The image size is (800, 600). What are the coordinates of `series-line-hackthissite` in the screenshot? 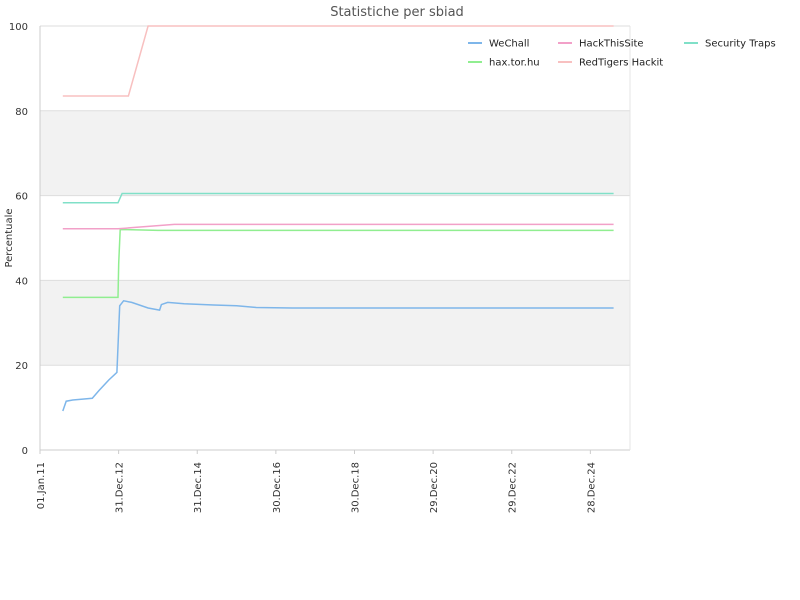 It's located at (338, 226).